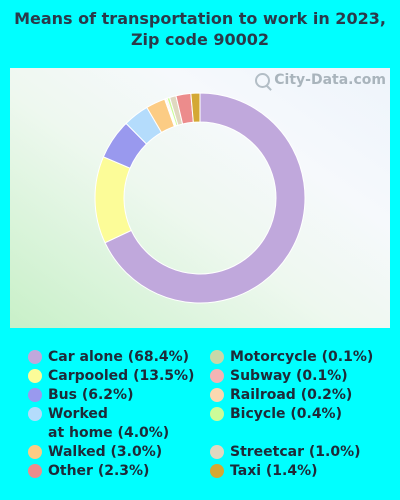 The width and height of the screenshot is (400, 500). I want to click on legend-label: Streetcar (1.0%), so click(295, 452).